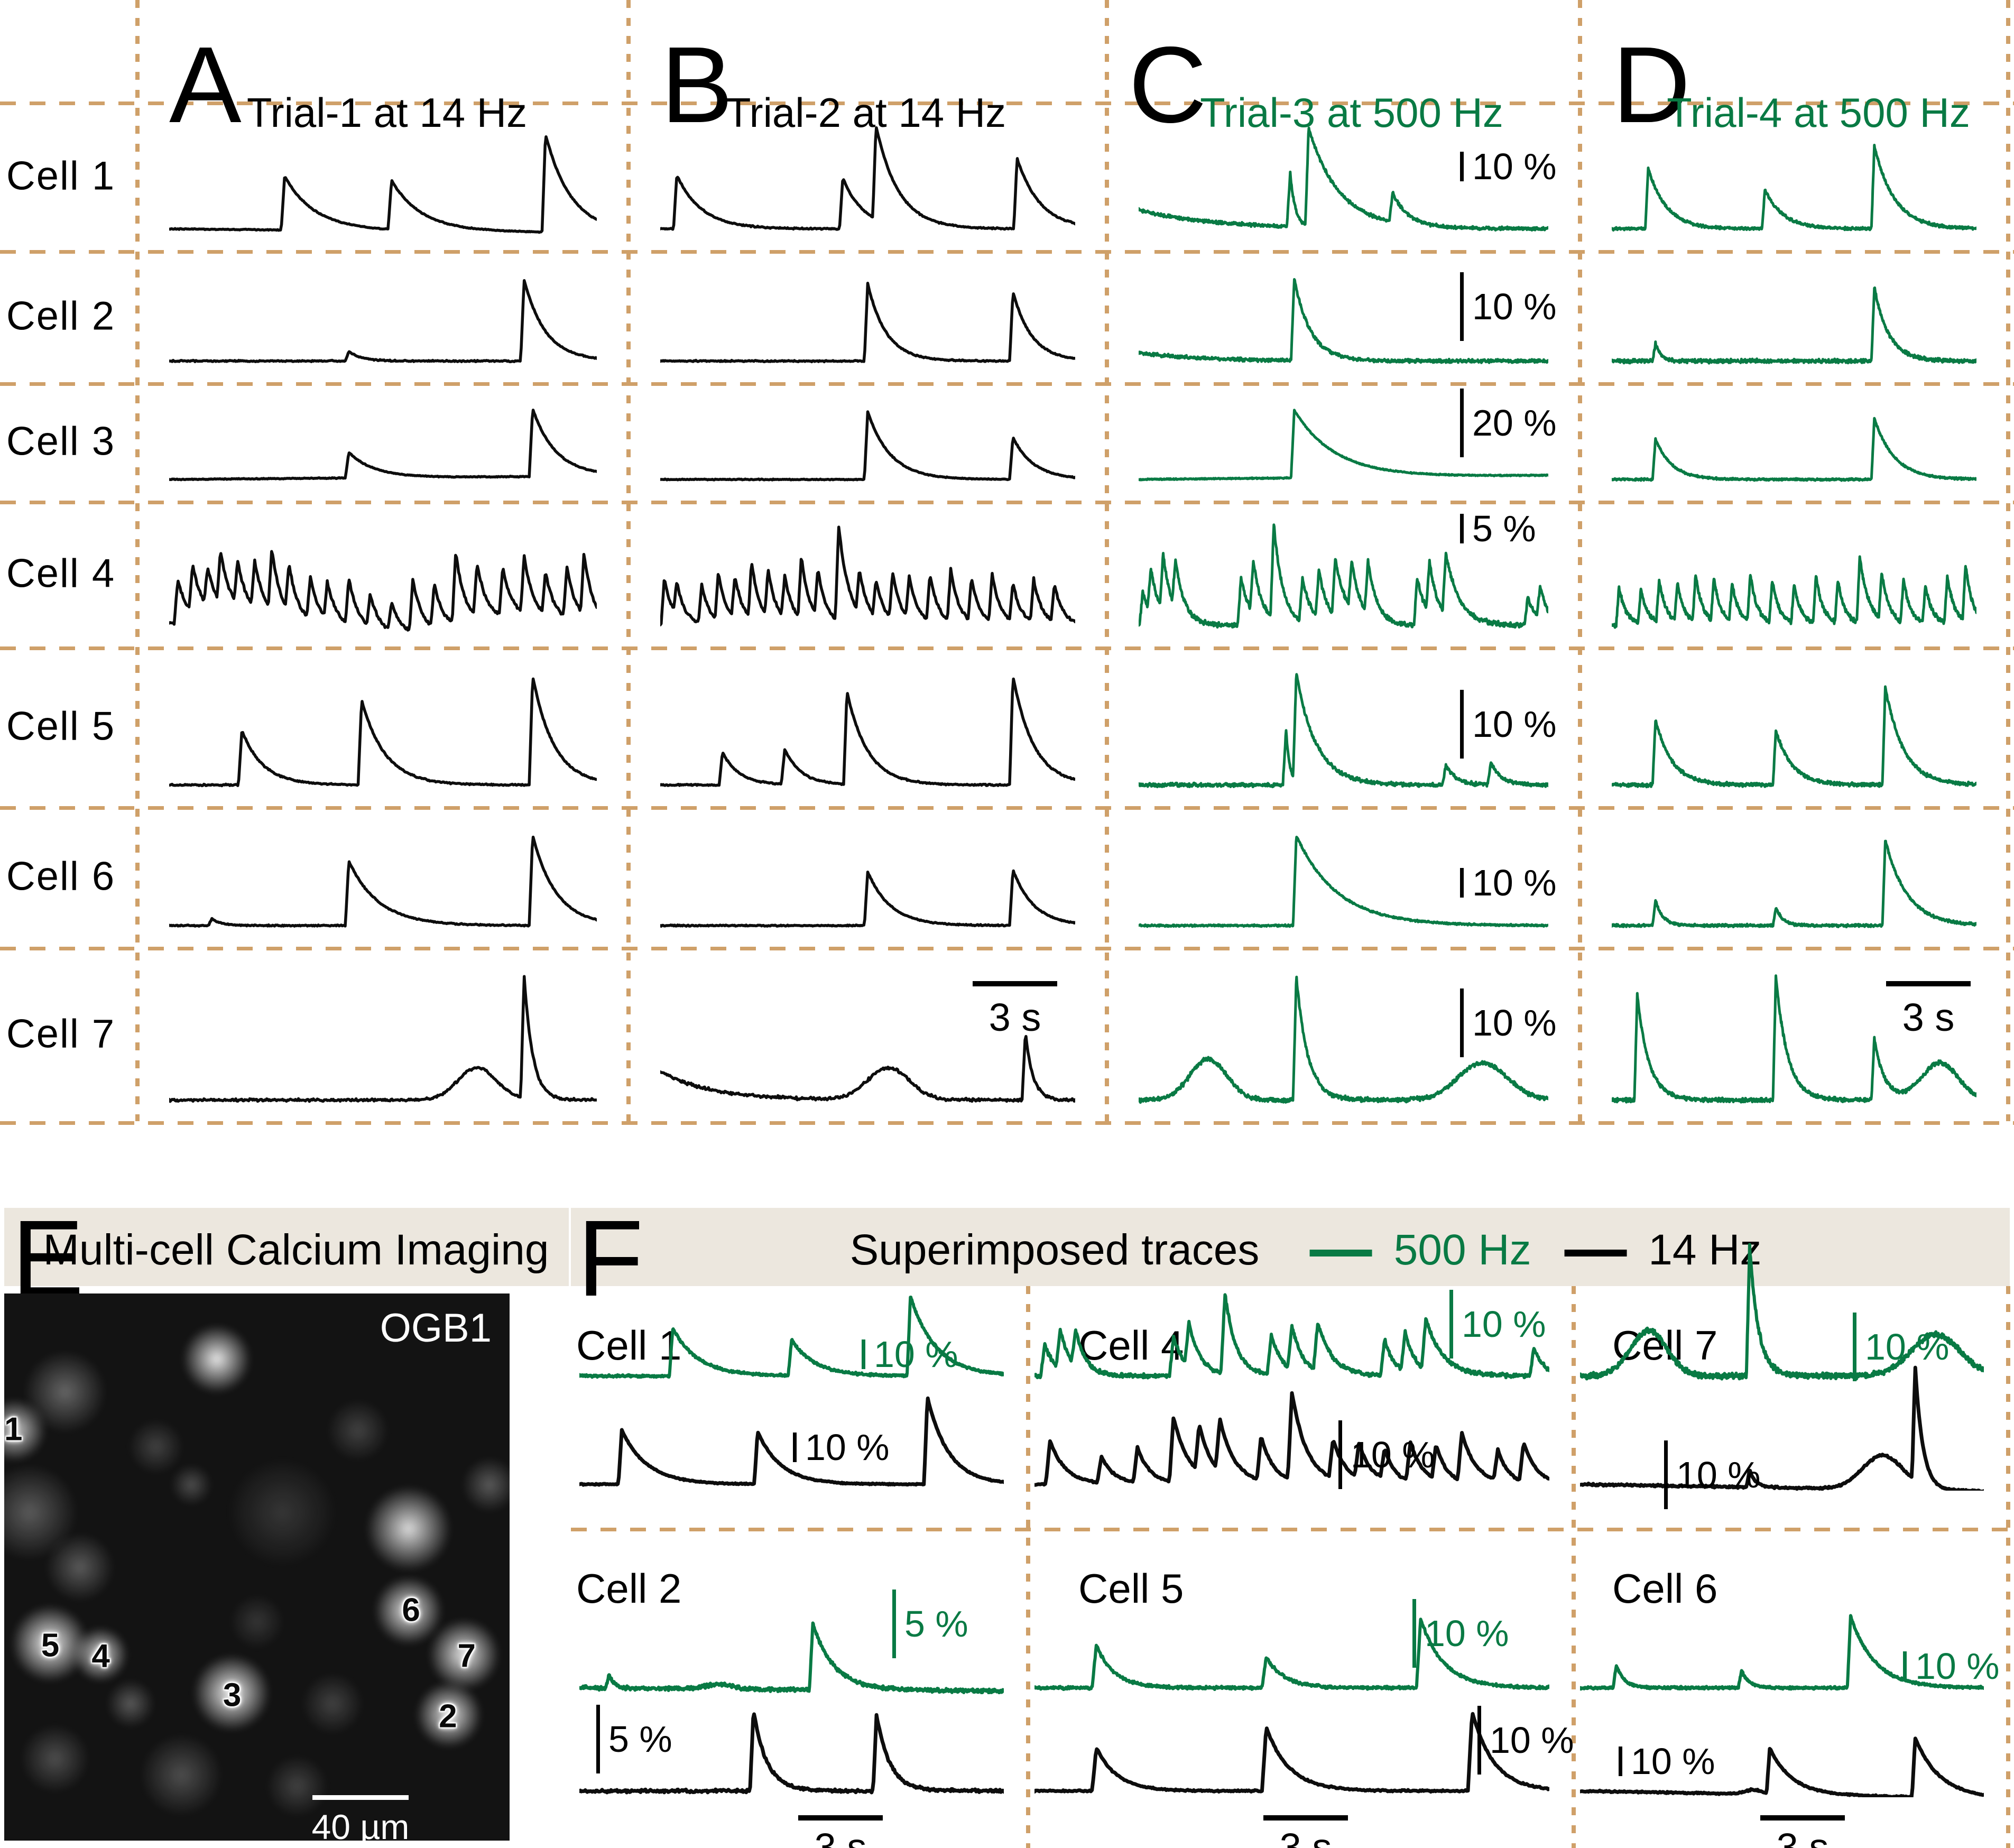 The image size is (2014, 1848). What do you see at coordinates (629, 1345) in the screenshot?
I see `f-cell-1-label: Cell 1` at bounding box center [629, 1345].